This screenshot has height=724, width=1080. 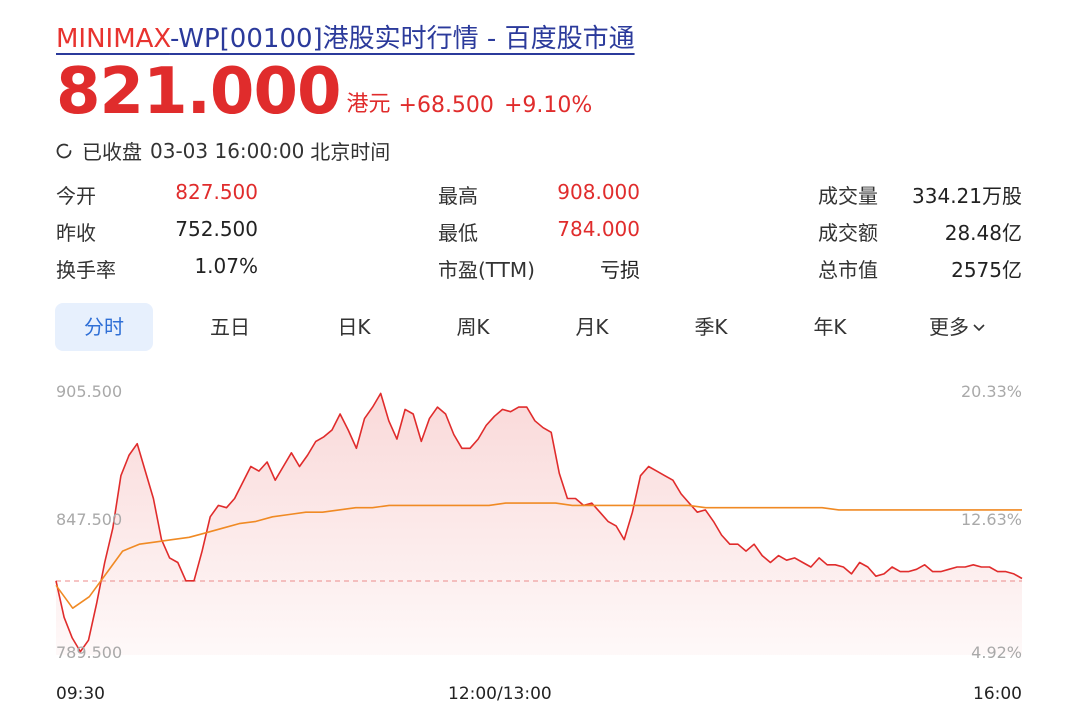 I want to click on current-price: 821.000, so click(x=198, y=92).